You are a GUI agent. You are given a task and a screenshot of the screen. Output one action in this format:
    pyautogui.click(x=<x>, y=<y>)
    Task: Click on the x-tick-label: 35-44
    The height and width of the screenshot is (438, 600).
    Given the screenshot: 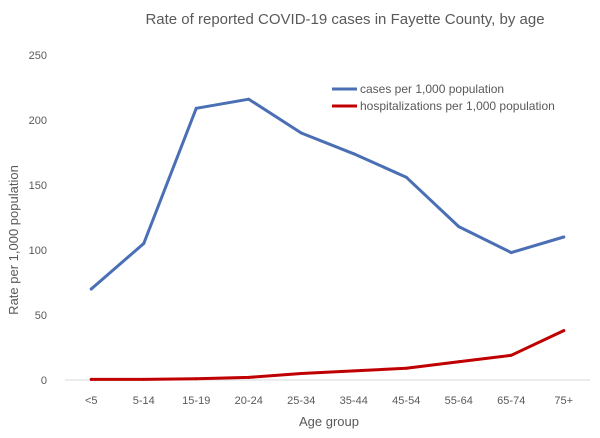 What is the action you would take?
    pyautogui.click(x=354, y=401)
    